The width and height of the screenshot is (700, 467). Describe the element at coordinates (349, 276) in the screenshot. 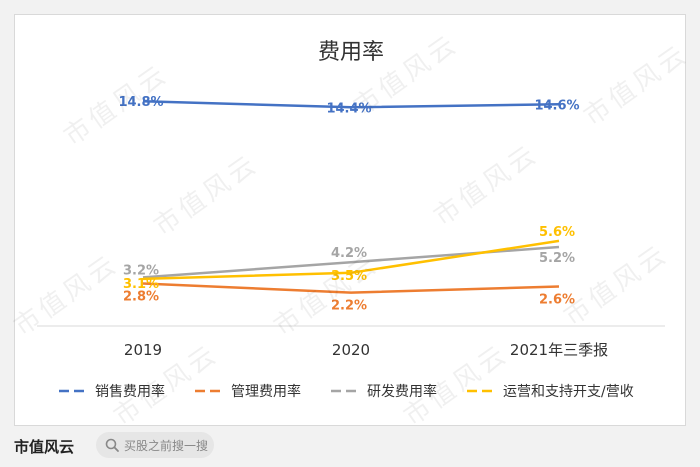

I see `data-label: 3.5%` at that location.